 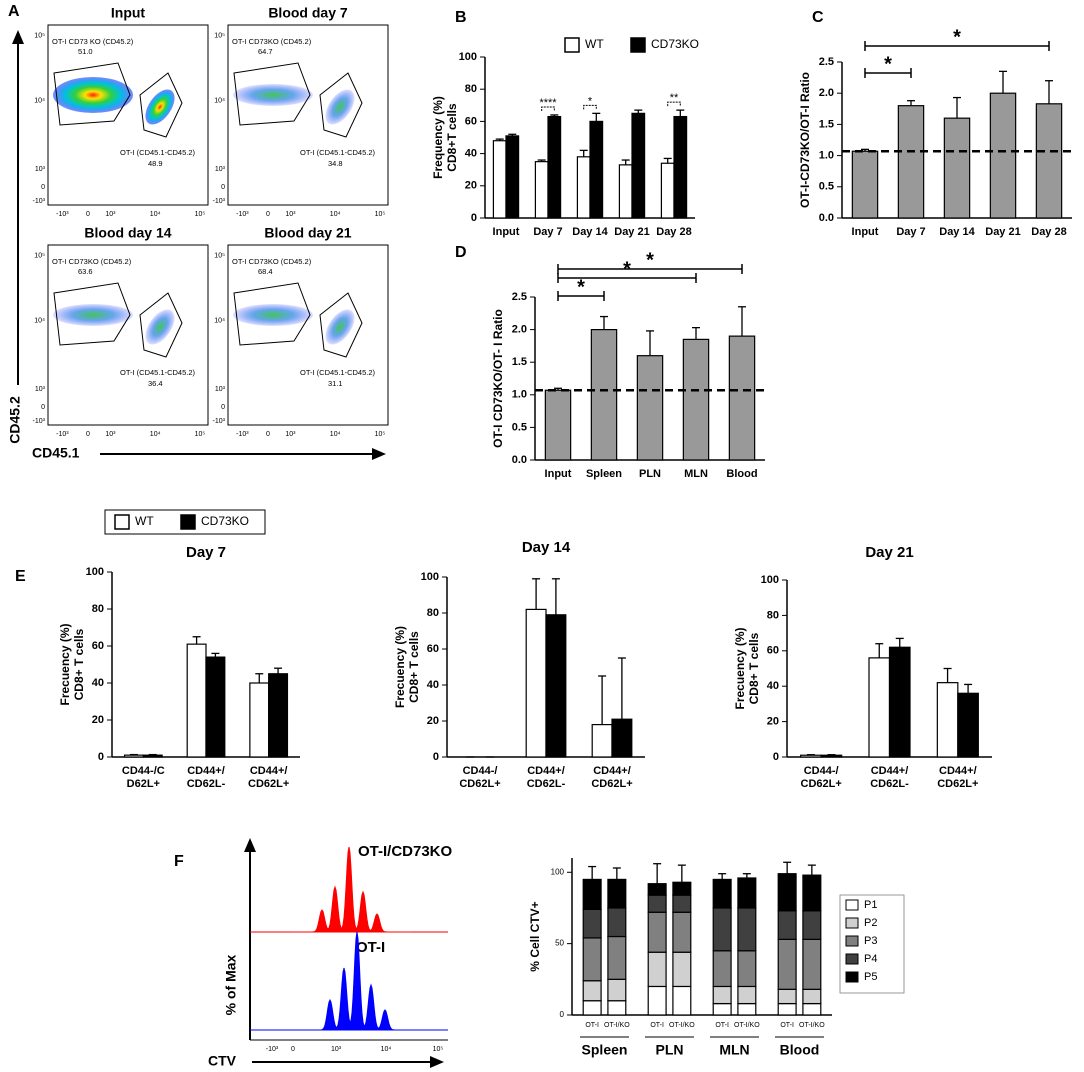 I want to click on x-tick-label: CD62L+, so click(x=479, y=784).